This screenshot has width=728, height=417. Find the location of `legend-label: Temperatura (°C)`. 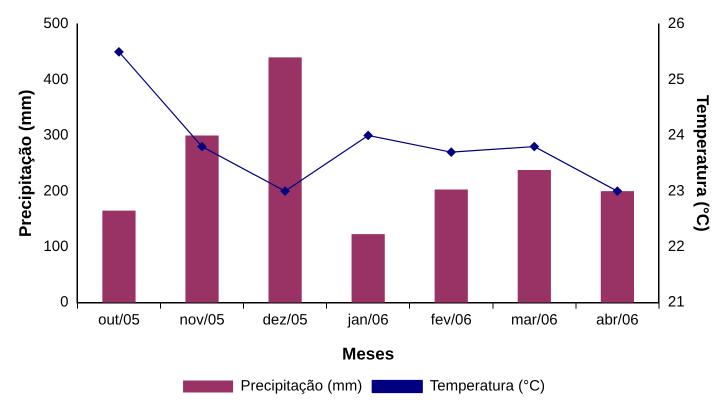

legend-label: Temperatura (°C) is located at coordinates (487, 386).